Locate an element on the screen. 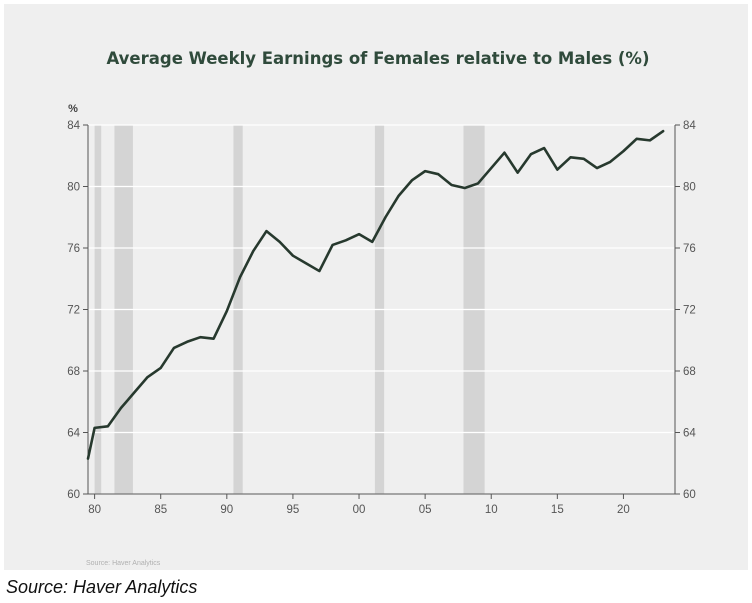 This screenshot has width=752, height=603. data-point-2015 is located at coordinates (557, 169).